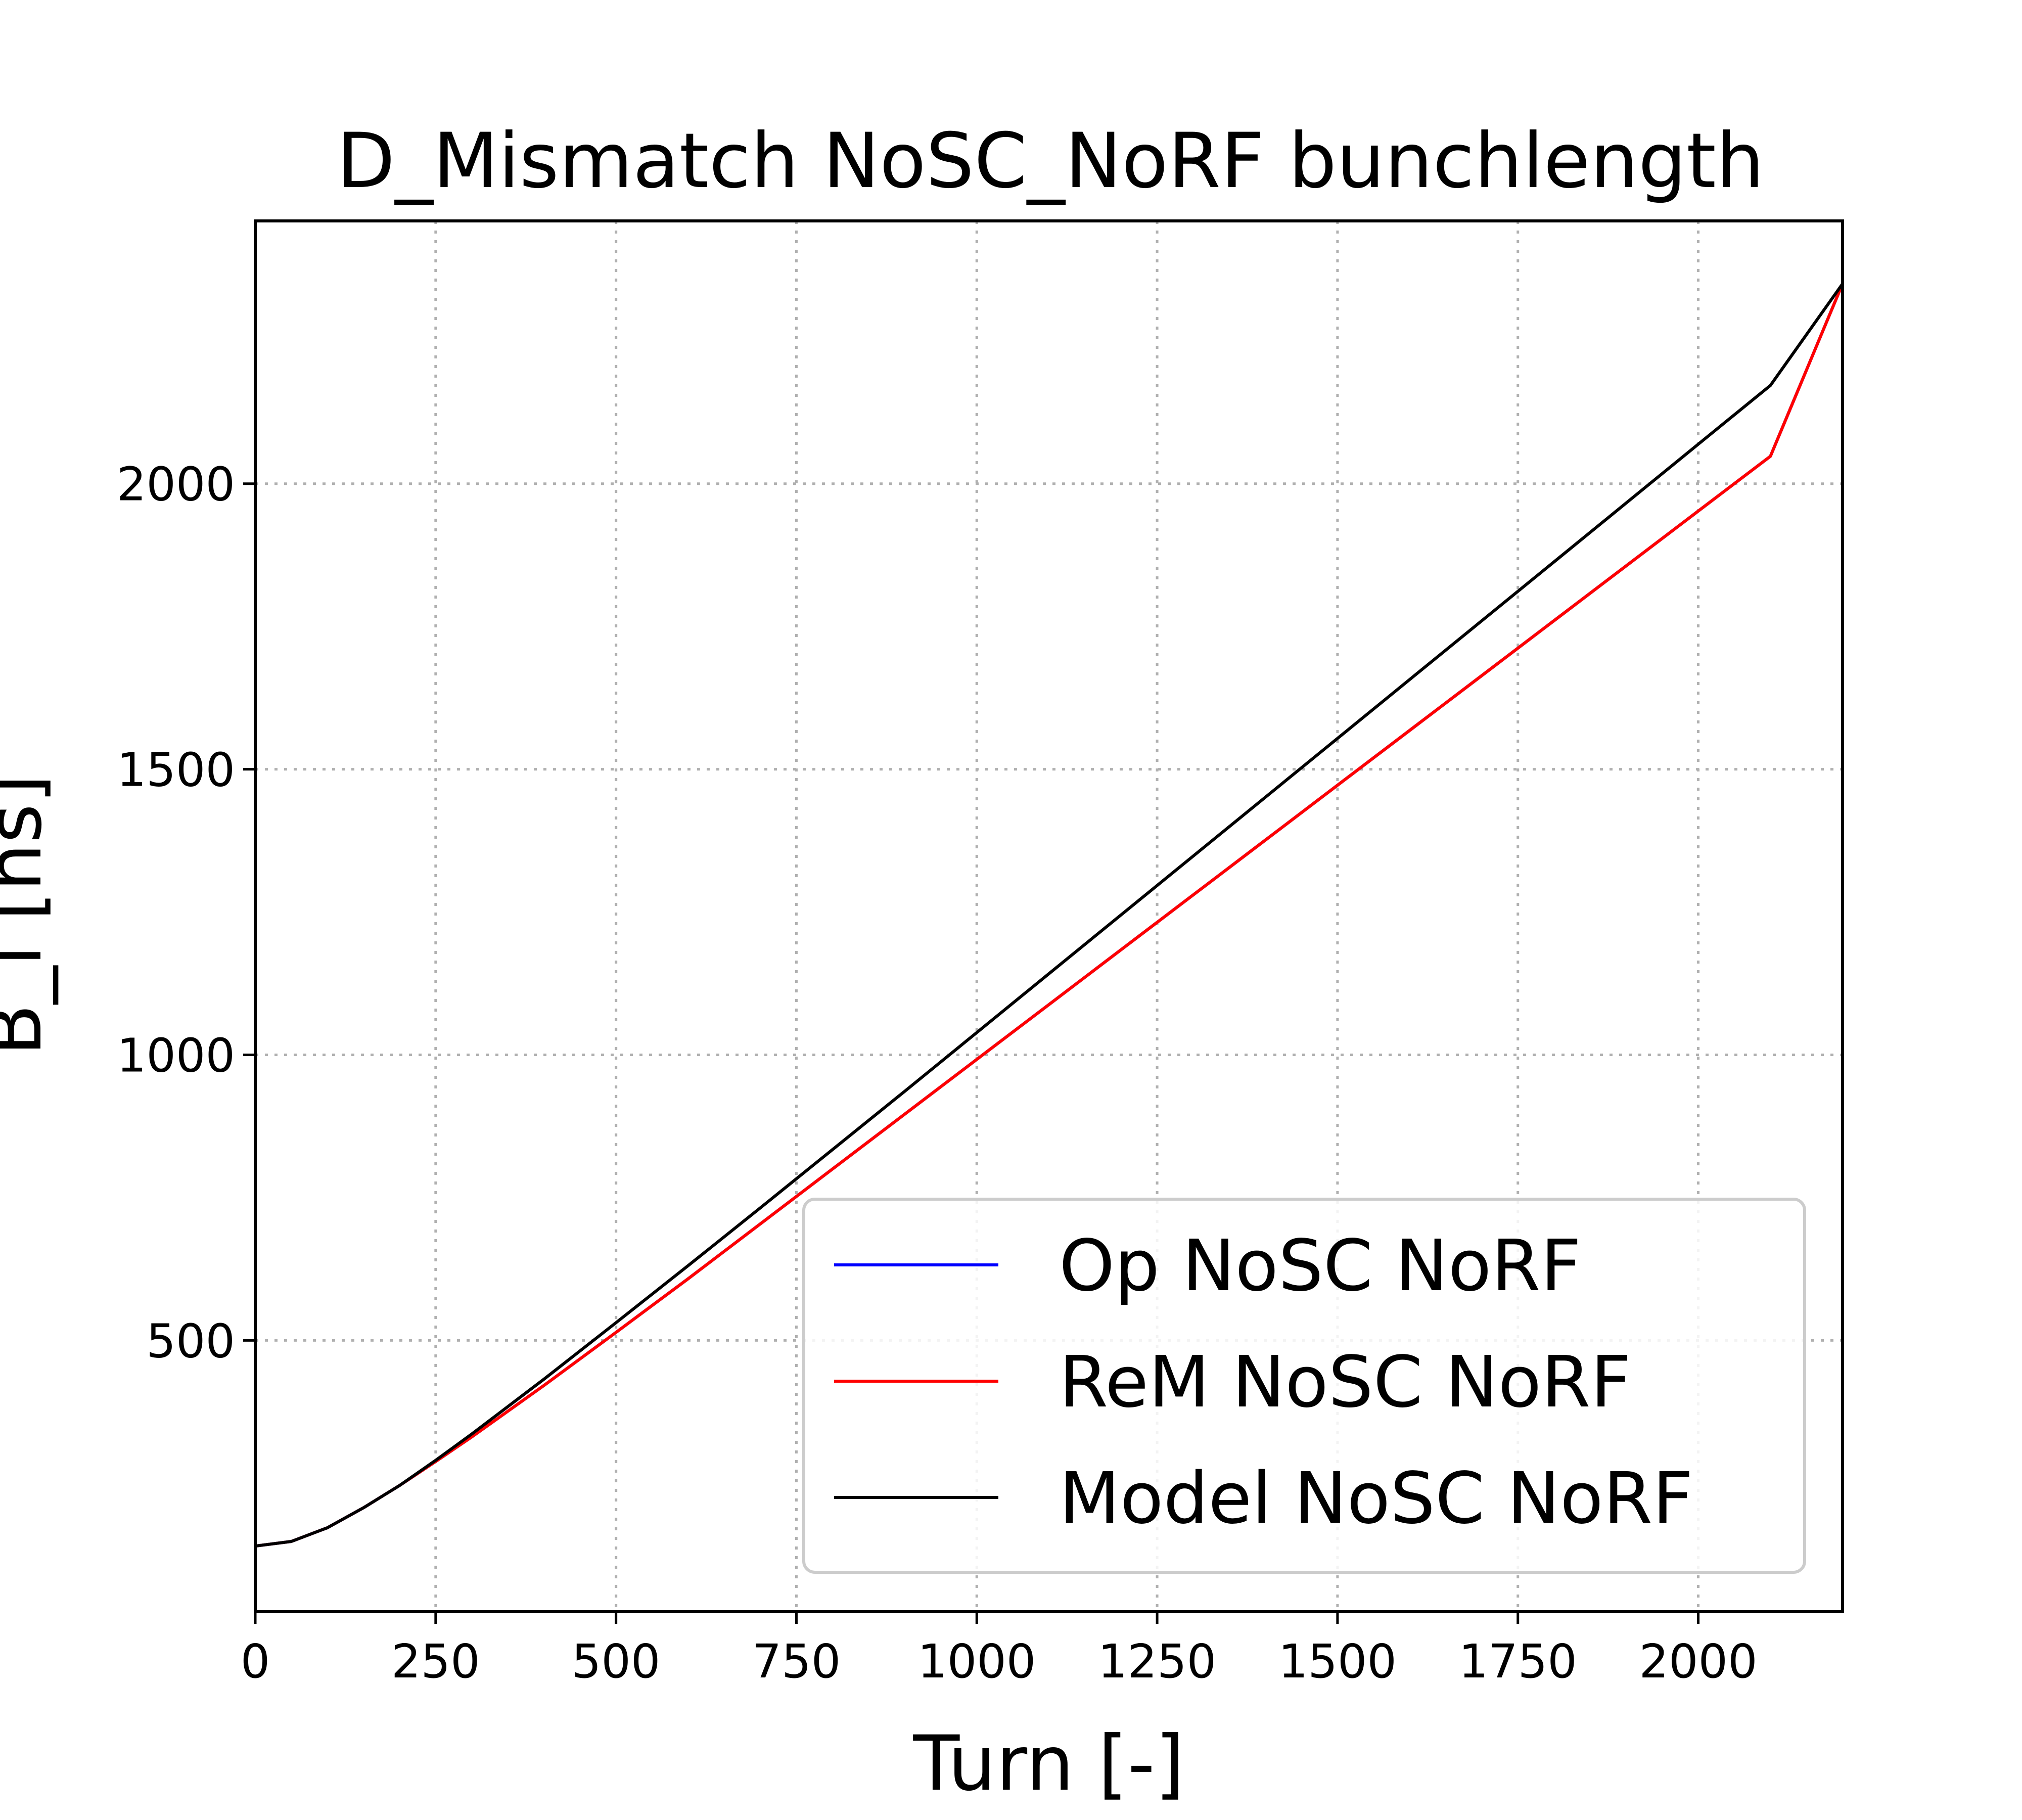 This screenshot has width=2022, height=1820. I want to click on x-tick-label: 2000, so click(1698, 1661).